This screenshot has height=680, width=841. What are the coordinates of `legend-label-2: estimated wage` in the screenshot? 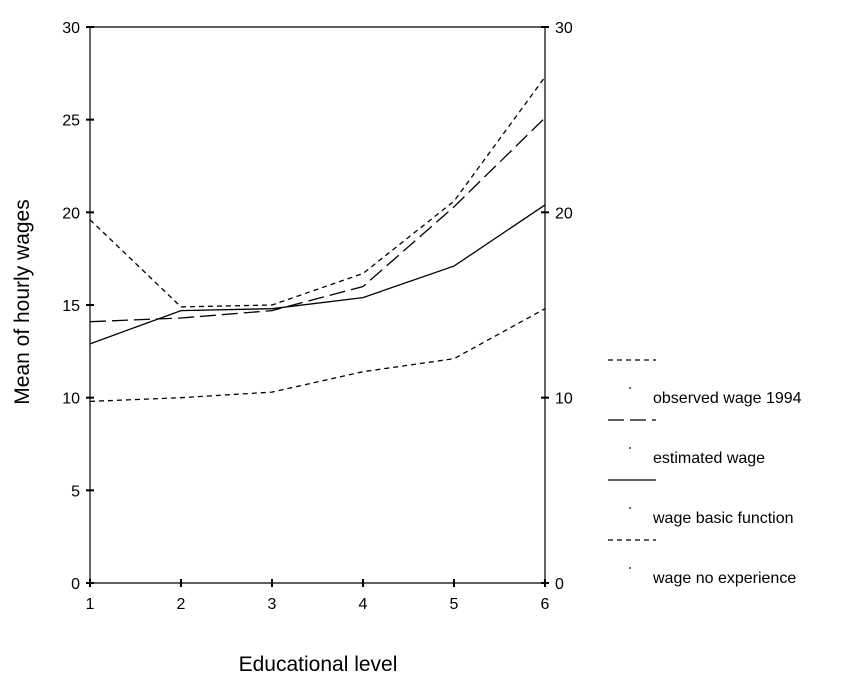 It's located at (709, 458).